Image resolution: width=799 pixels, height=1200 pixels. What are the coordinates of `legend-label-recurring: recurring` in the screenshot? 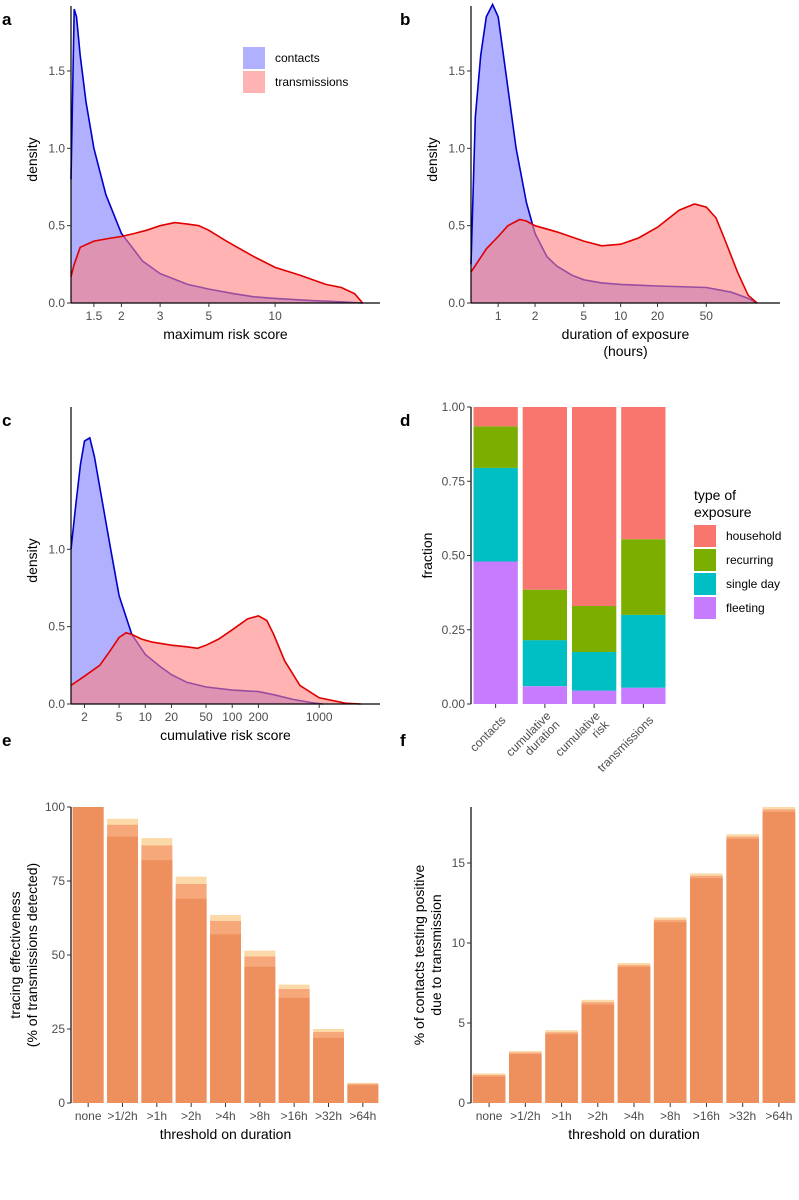 It's located at (749, 560).